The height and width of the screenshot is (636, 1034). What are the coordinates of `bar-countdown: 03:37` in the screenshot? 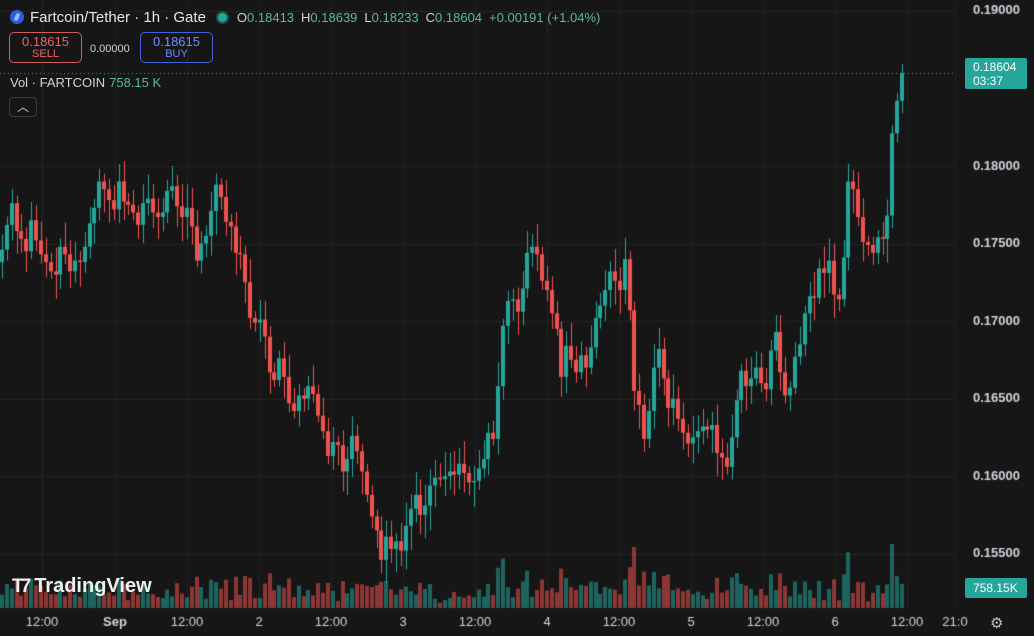 It's located at (988, 81).